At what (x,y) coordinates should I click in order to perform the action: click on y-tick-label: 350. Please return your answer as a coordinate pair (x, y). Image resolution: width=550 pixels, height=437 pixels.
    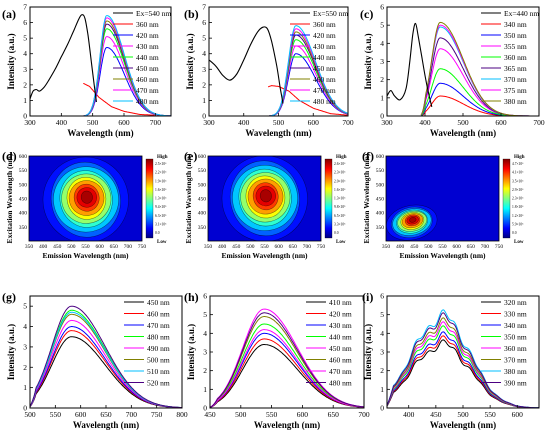
    Looking at the image, I should click on (202, 228).